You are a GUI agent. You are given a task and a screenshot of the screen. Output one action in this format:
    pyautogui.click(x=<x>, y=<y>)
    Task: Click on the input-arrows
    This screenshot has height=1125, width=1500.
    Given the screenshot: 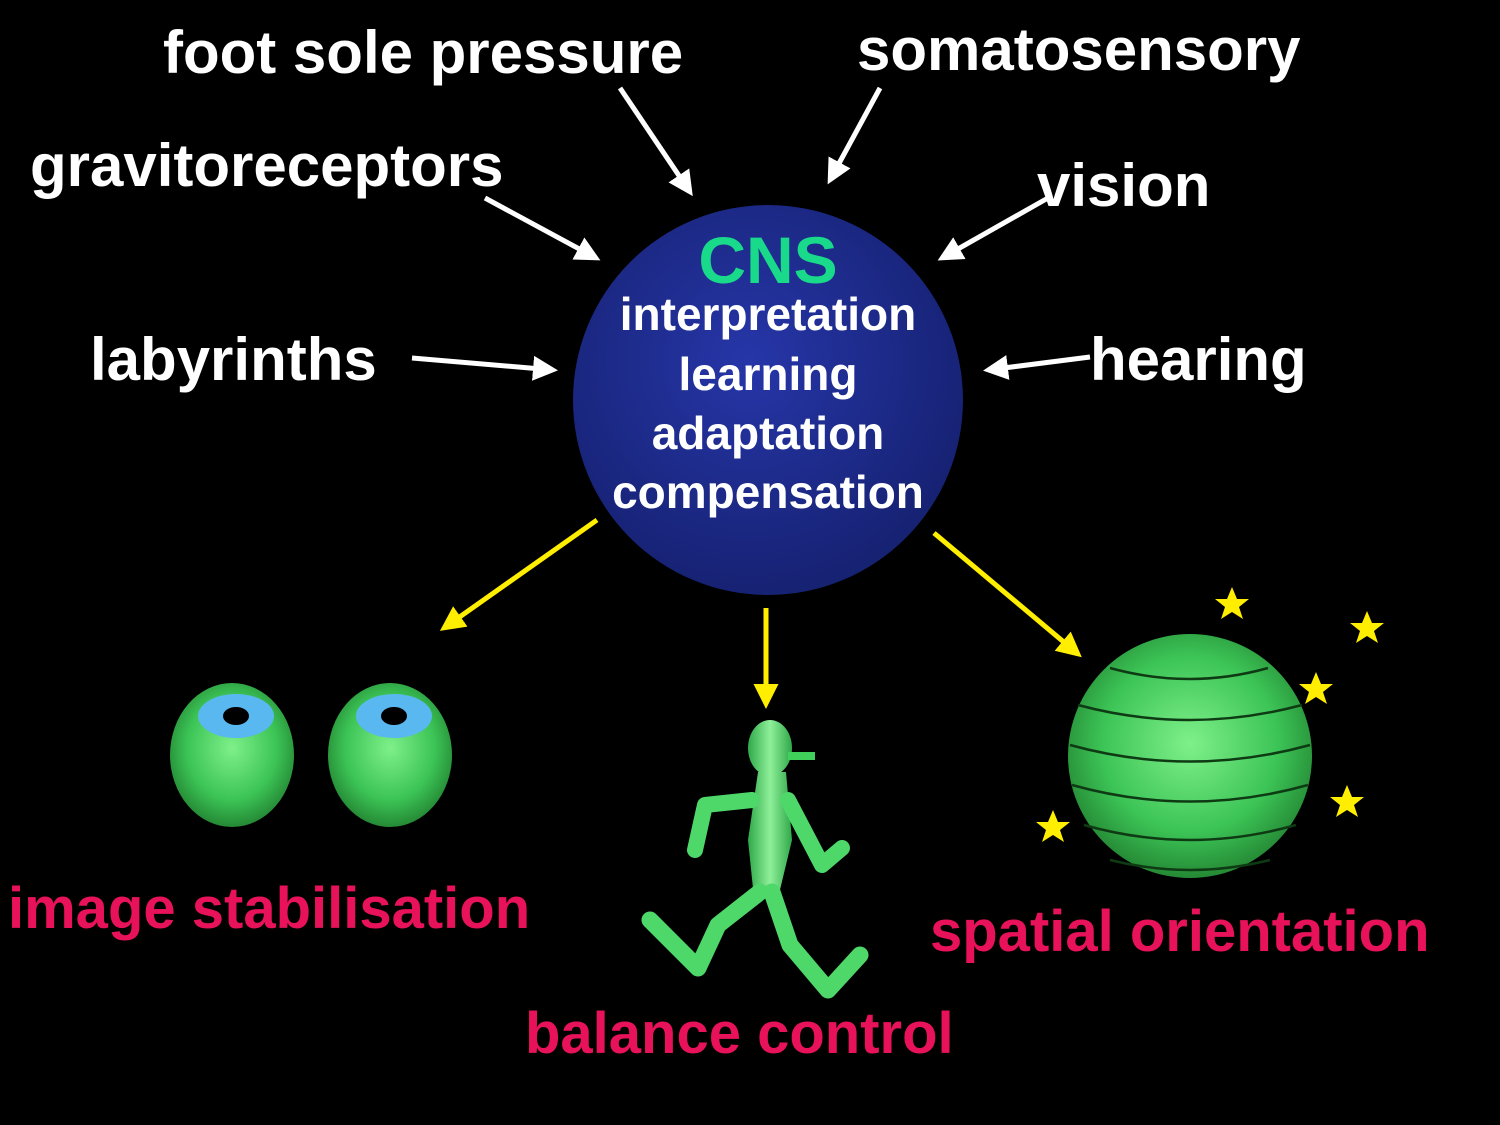 What is the action you would take?
    pyautogui.click(x=751, y=233)
    